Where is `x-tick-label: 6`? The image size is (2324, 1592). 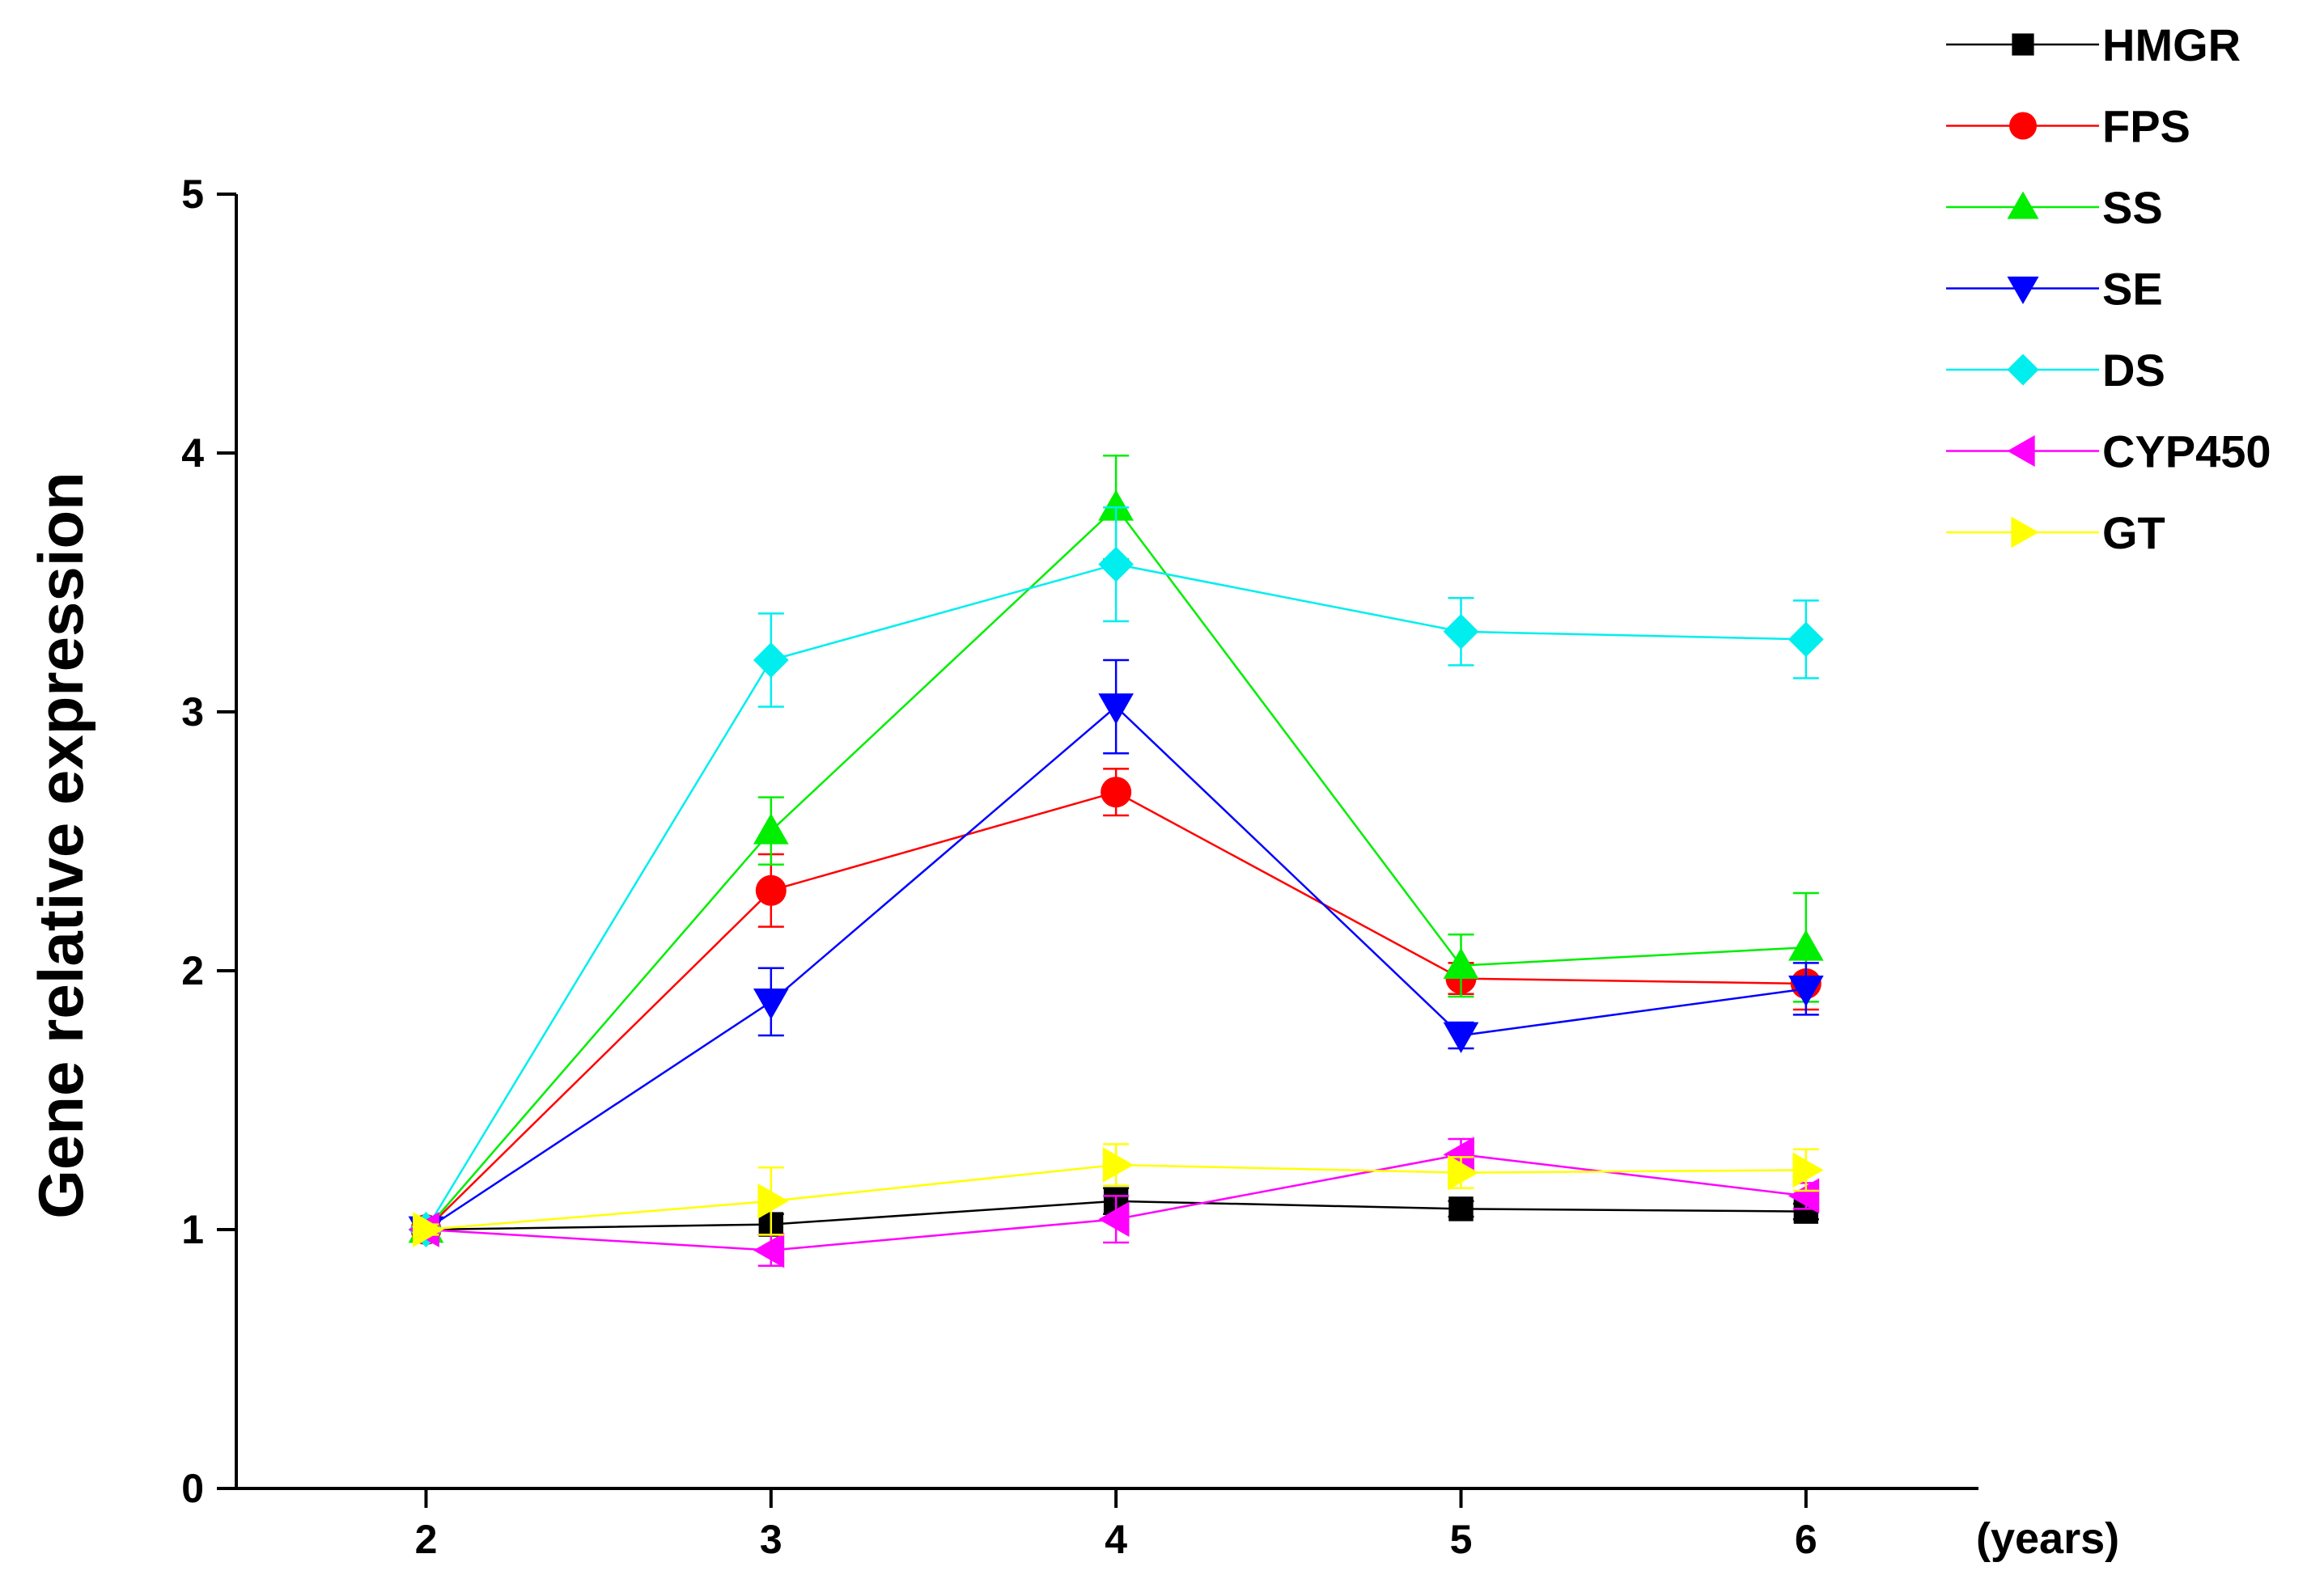 x-tick-label: 6 is located at coordinates (1806, 1539).